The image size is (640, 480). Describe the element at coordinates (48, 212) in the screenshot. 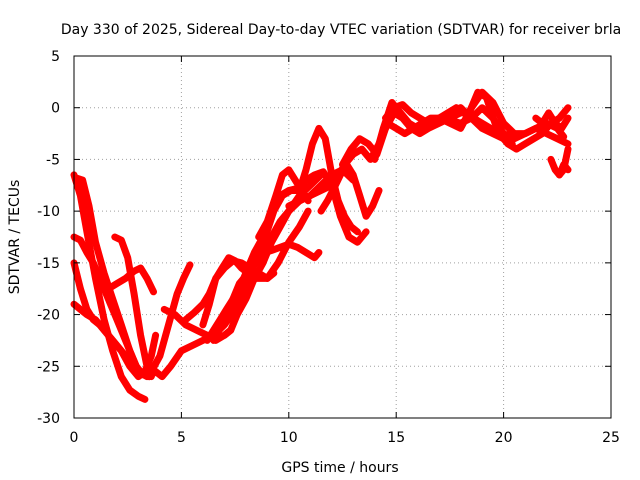

I see `y-tick-label: -10` at that location.